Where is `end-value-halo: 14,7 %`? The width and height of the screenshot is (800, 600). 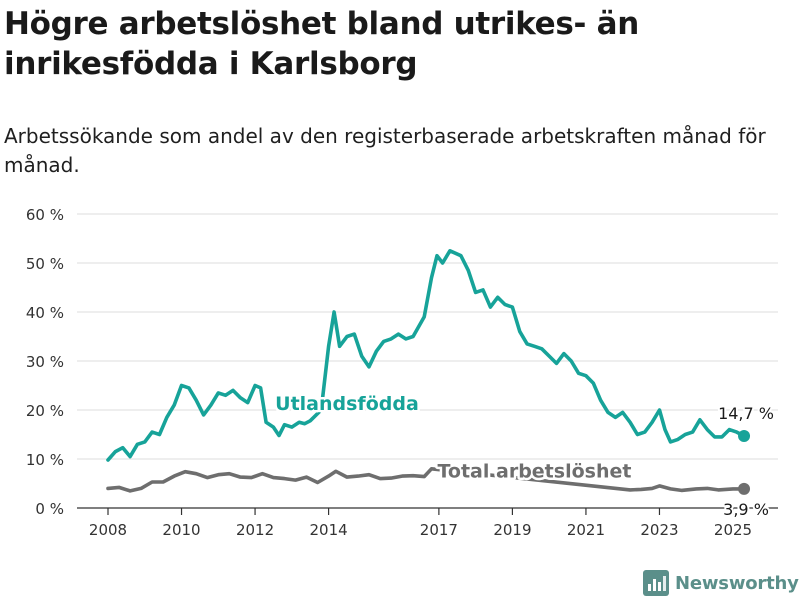
end-value-halo: 14,7 % is located at coordinates (746, 413).